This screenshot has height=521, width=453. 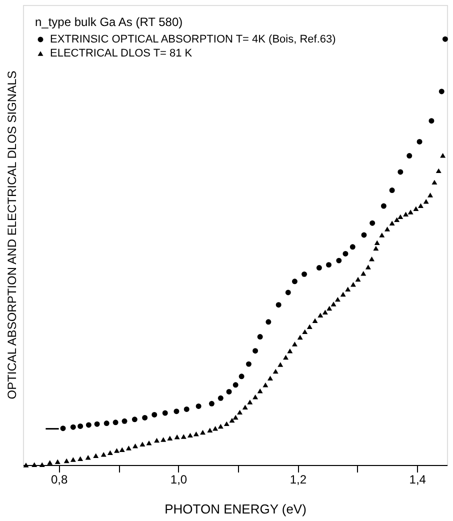 I want to click on legend-label: EXTRINSIC OPTICAL ABSORPTION T= 4K (Bois, Ref.63), so click(x=193, y=40).